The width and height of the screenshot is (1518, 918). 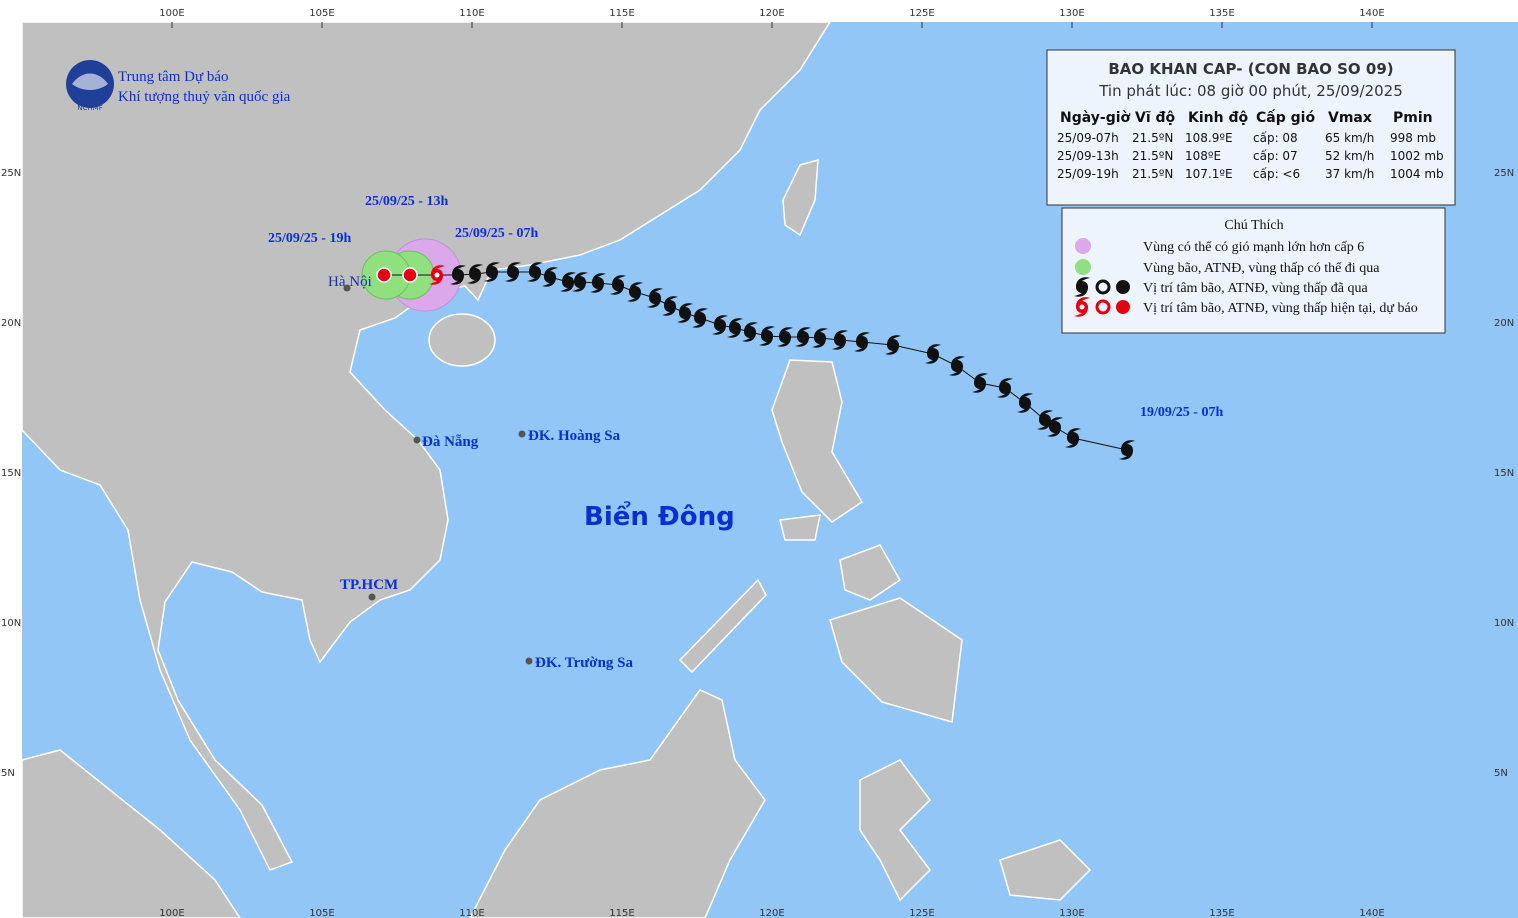 What do you see at coordinates (1350, 118) in the screenshot?
I see `table-header: Vmax` at bounding box center [1350, 118].